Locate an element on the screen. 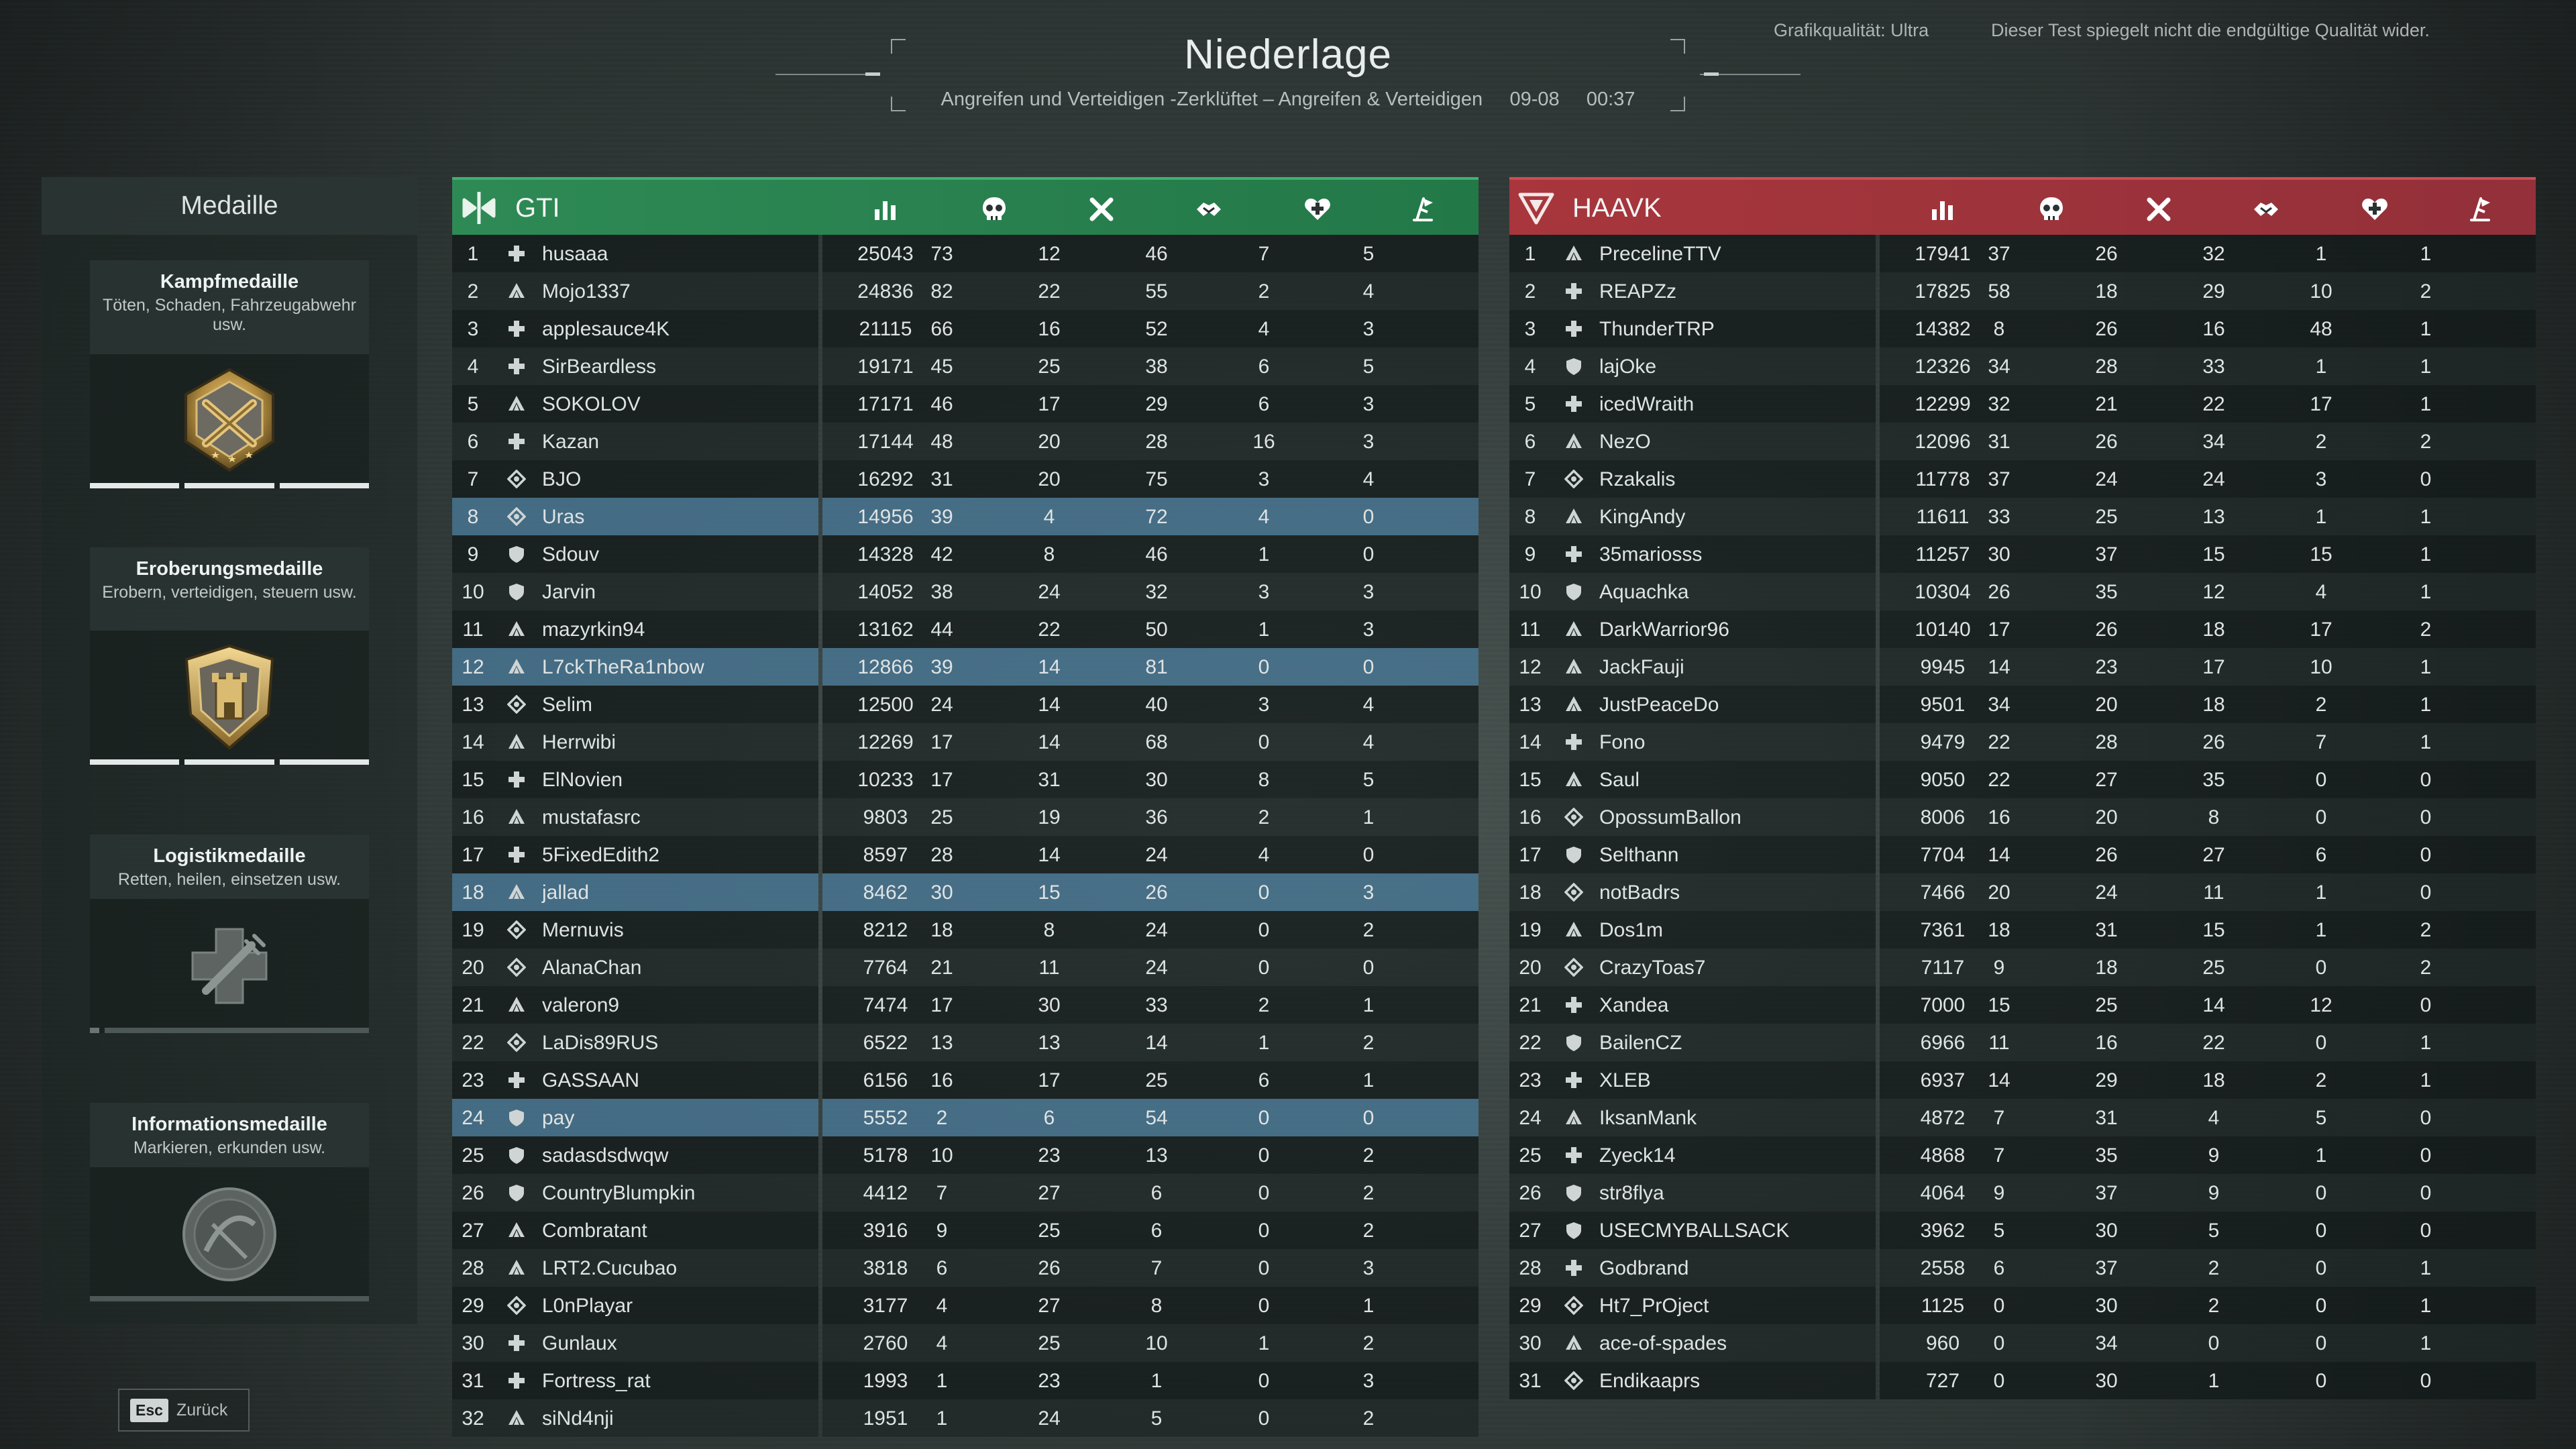 Image resolution: width=2576 pixels, height=1449 pixels. stat-deaths: 4 is located at coordinates (1049, 517).